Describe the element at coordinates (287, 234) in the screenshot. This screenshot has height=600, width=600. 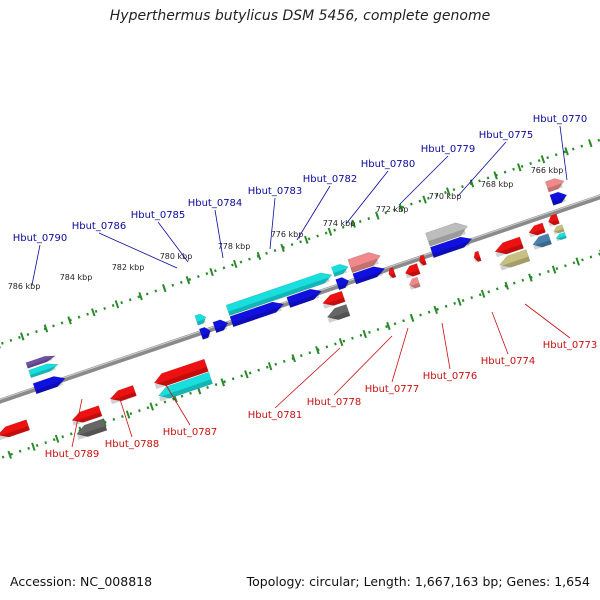
I see `tick-label: 776 kbp` at that location.